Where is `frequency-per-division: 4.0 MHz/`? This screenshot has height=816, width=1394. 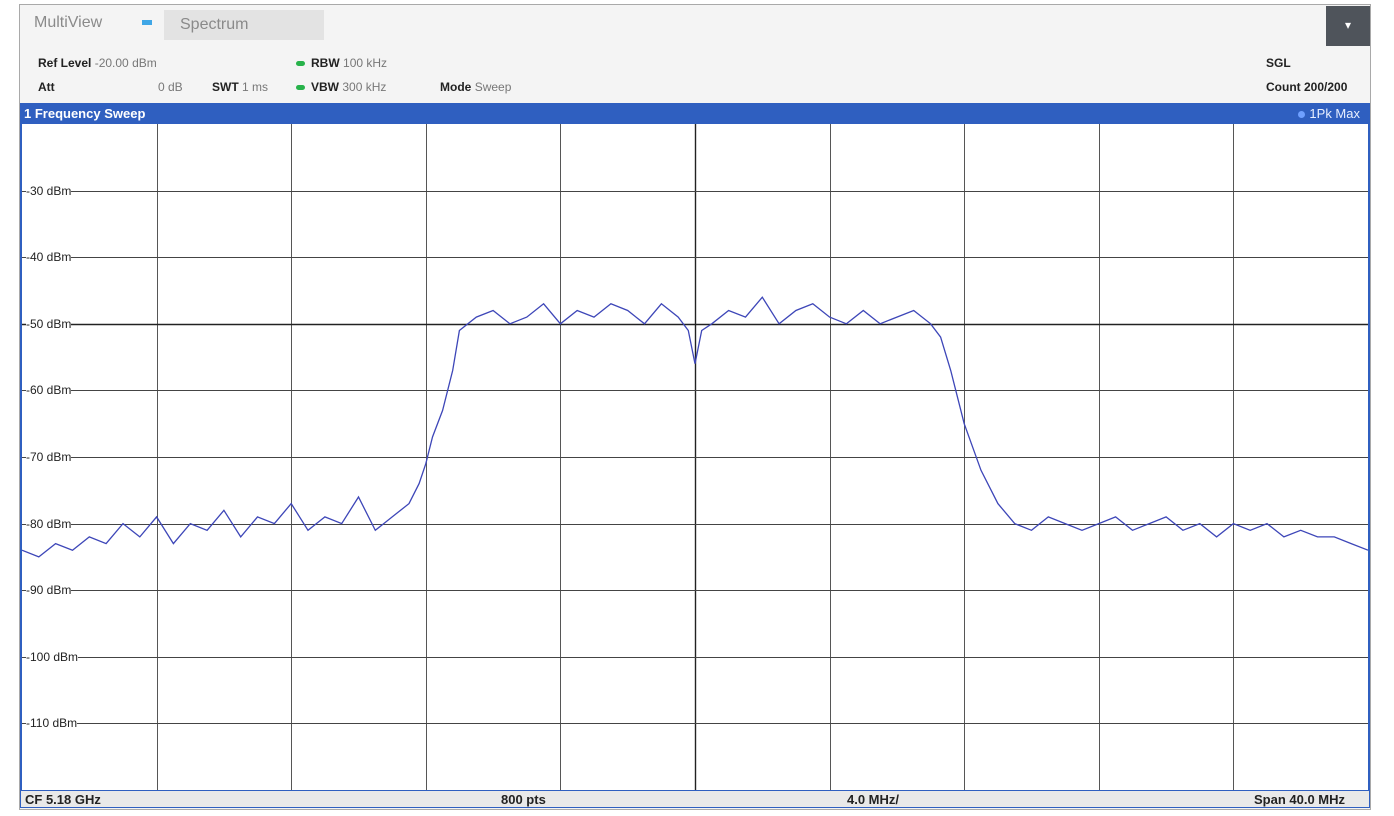
frequency-per-division: 4.0 MHz/ is located at coordinates (873, 799).